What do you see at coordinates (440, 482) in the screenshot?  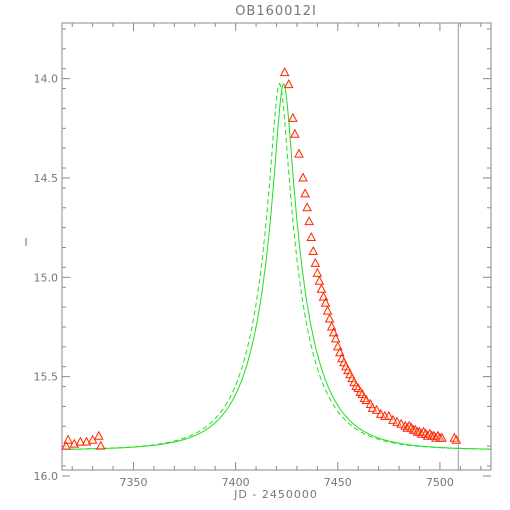 I see `x-tick-label: 7500` at bounding box center [440, 482].